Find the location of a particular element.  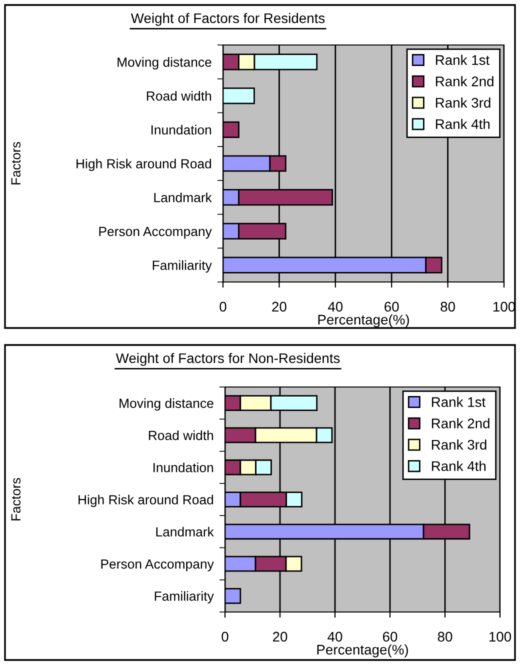

chart-title: Weight of Factors for Non-Residents is located at coordinates (228, 359).